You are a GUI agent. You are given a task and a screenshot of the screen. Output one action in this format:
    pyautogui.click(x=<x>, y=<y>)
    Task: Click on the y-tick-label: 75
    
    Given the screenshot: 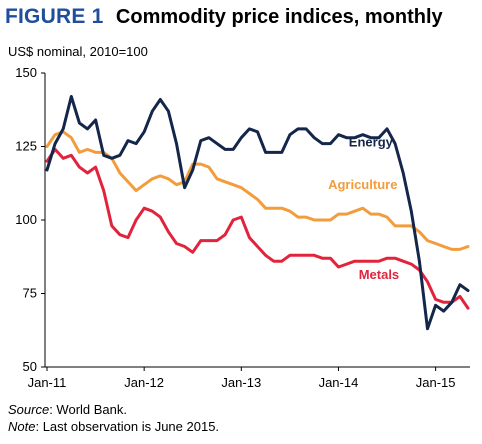 What is the action you would take?
    pyautogui.click(x=30, y=293)
    